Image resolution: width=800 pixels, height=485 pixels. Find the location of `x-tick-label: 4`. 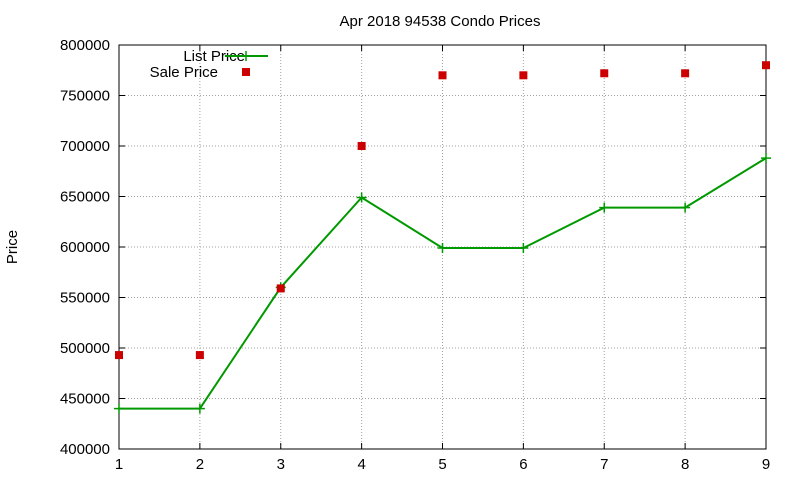

x-tick-label: 4 is located at coordinates (361, 464).